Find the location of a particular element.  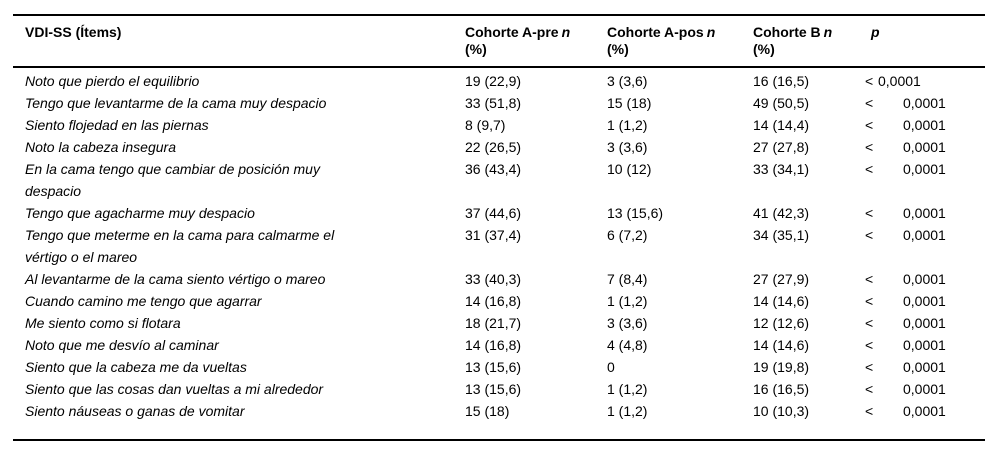

item-label: Noto que pierdo el equilibrio is located at coordinates (112, 81).